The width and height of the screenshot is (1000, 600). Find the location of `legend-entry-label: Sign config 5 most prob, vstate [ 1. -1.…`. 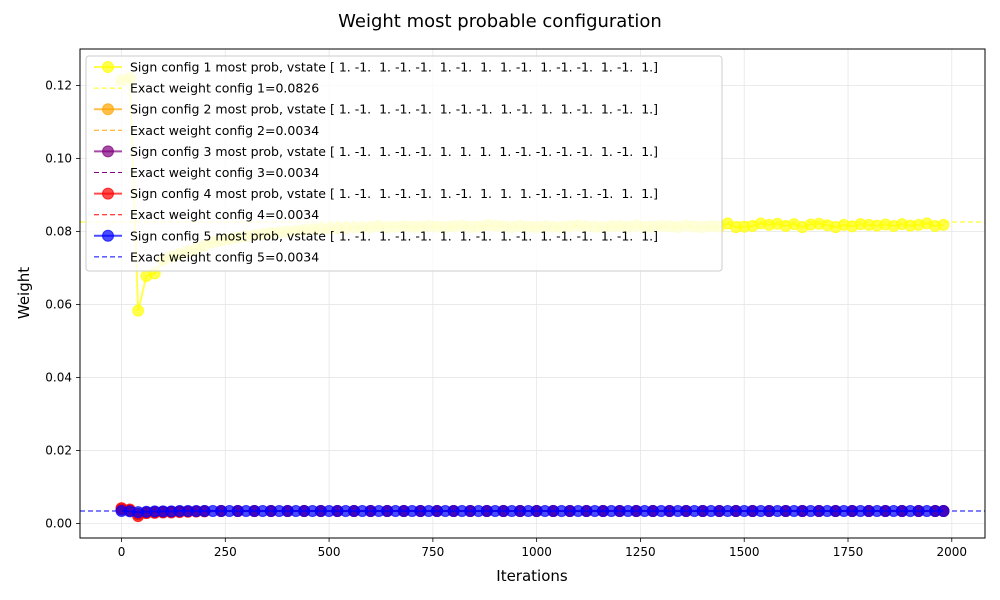

legend-entry-label: Sign config 5 most prob, vstate [ 1. -1.… is located at coordinates (394, 235).